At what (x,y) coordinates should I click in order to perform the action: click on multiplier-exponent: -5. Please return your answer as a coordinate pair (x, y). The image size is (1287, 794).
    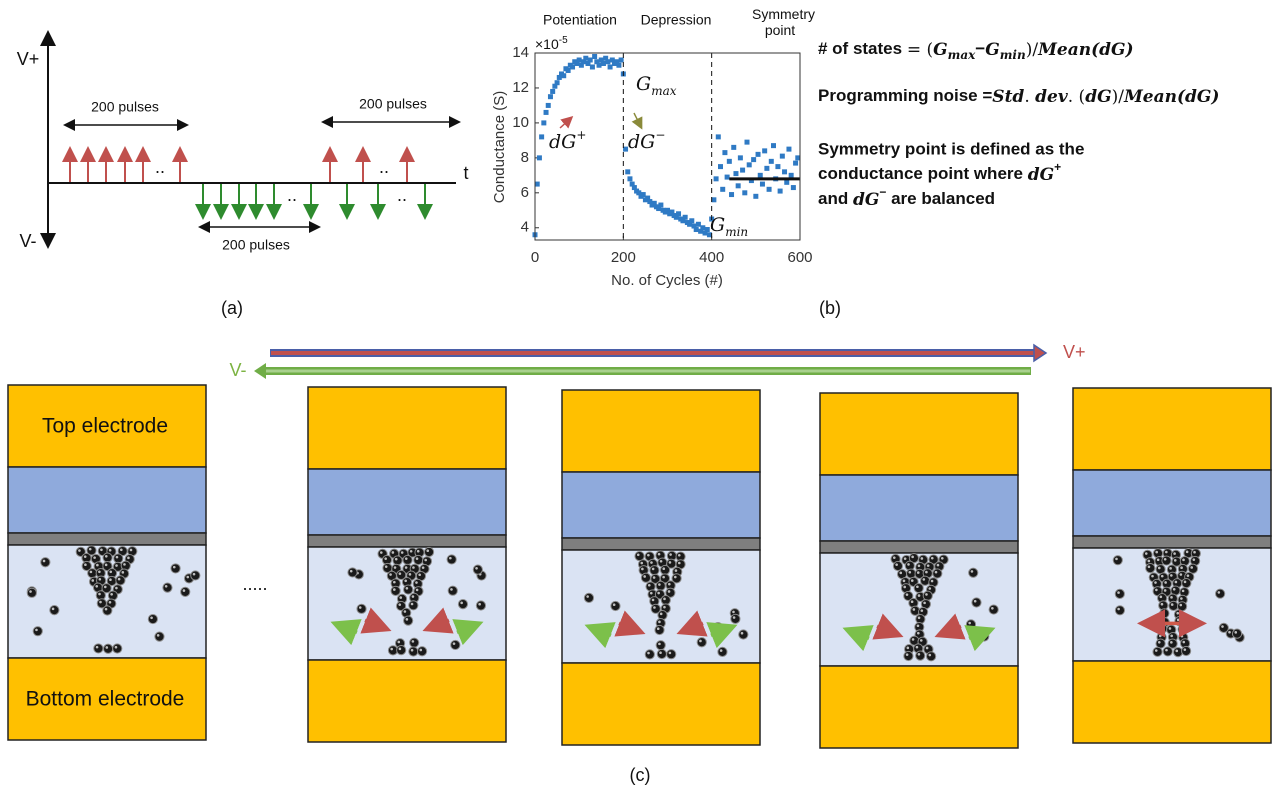
    Looking at the image, I should click on (563, 40).